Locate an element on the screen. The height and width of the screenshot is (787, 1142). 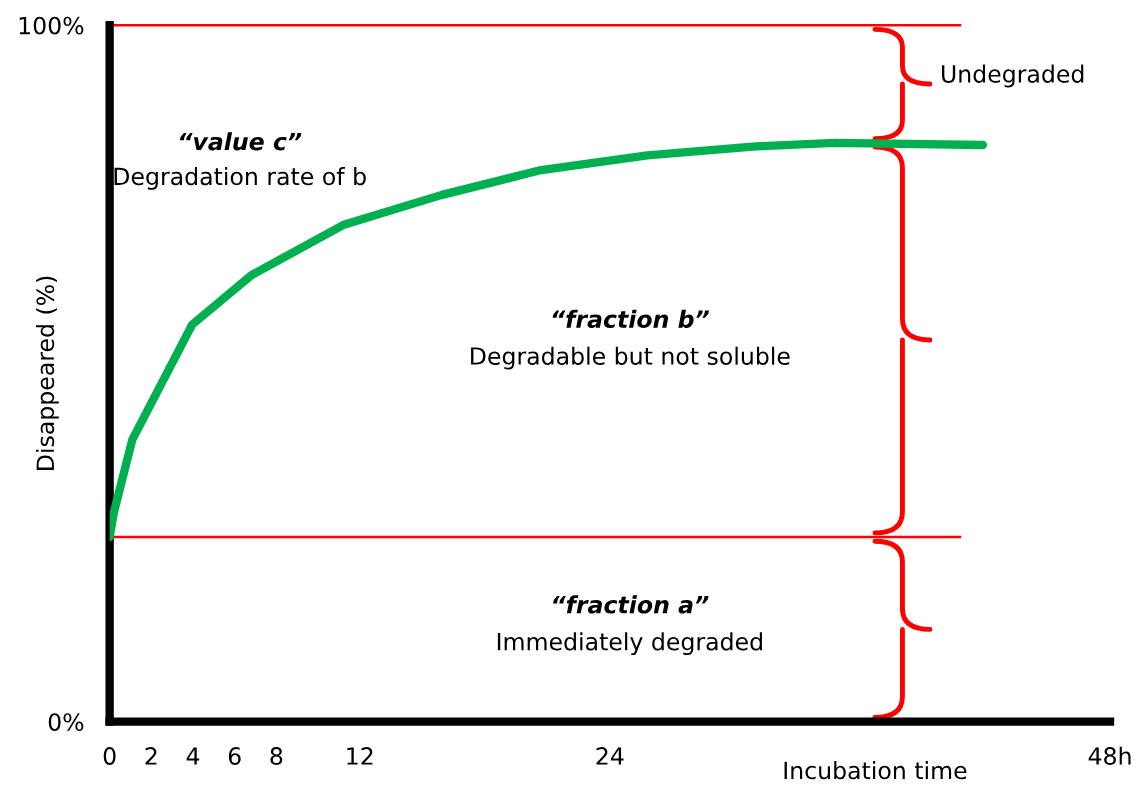
annotation: “fraction b” is located at coordinates (630, 319).